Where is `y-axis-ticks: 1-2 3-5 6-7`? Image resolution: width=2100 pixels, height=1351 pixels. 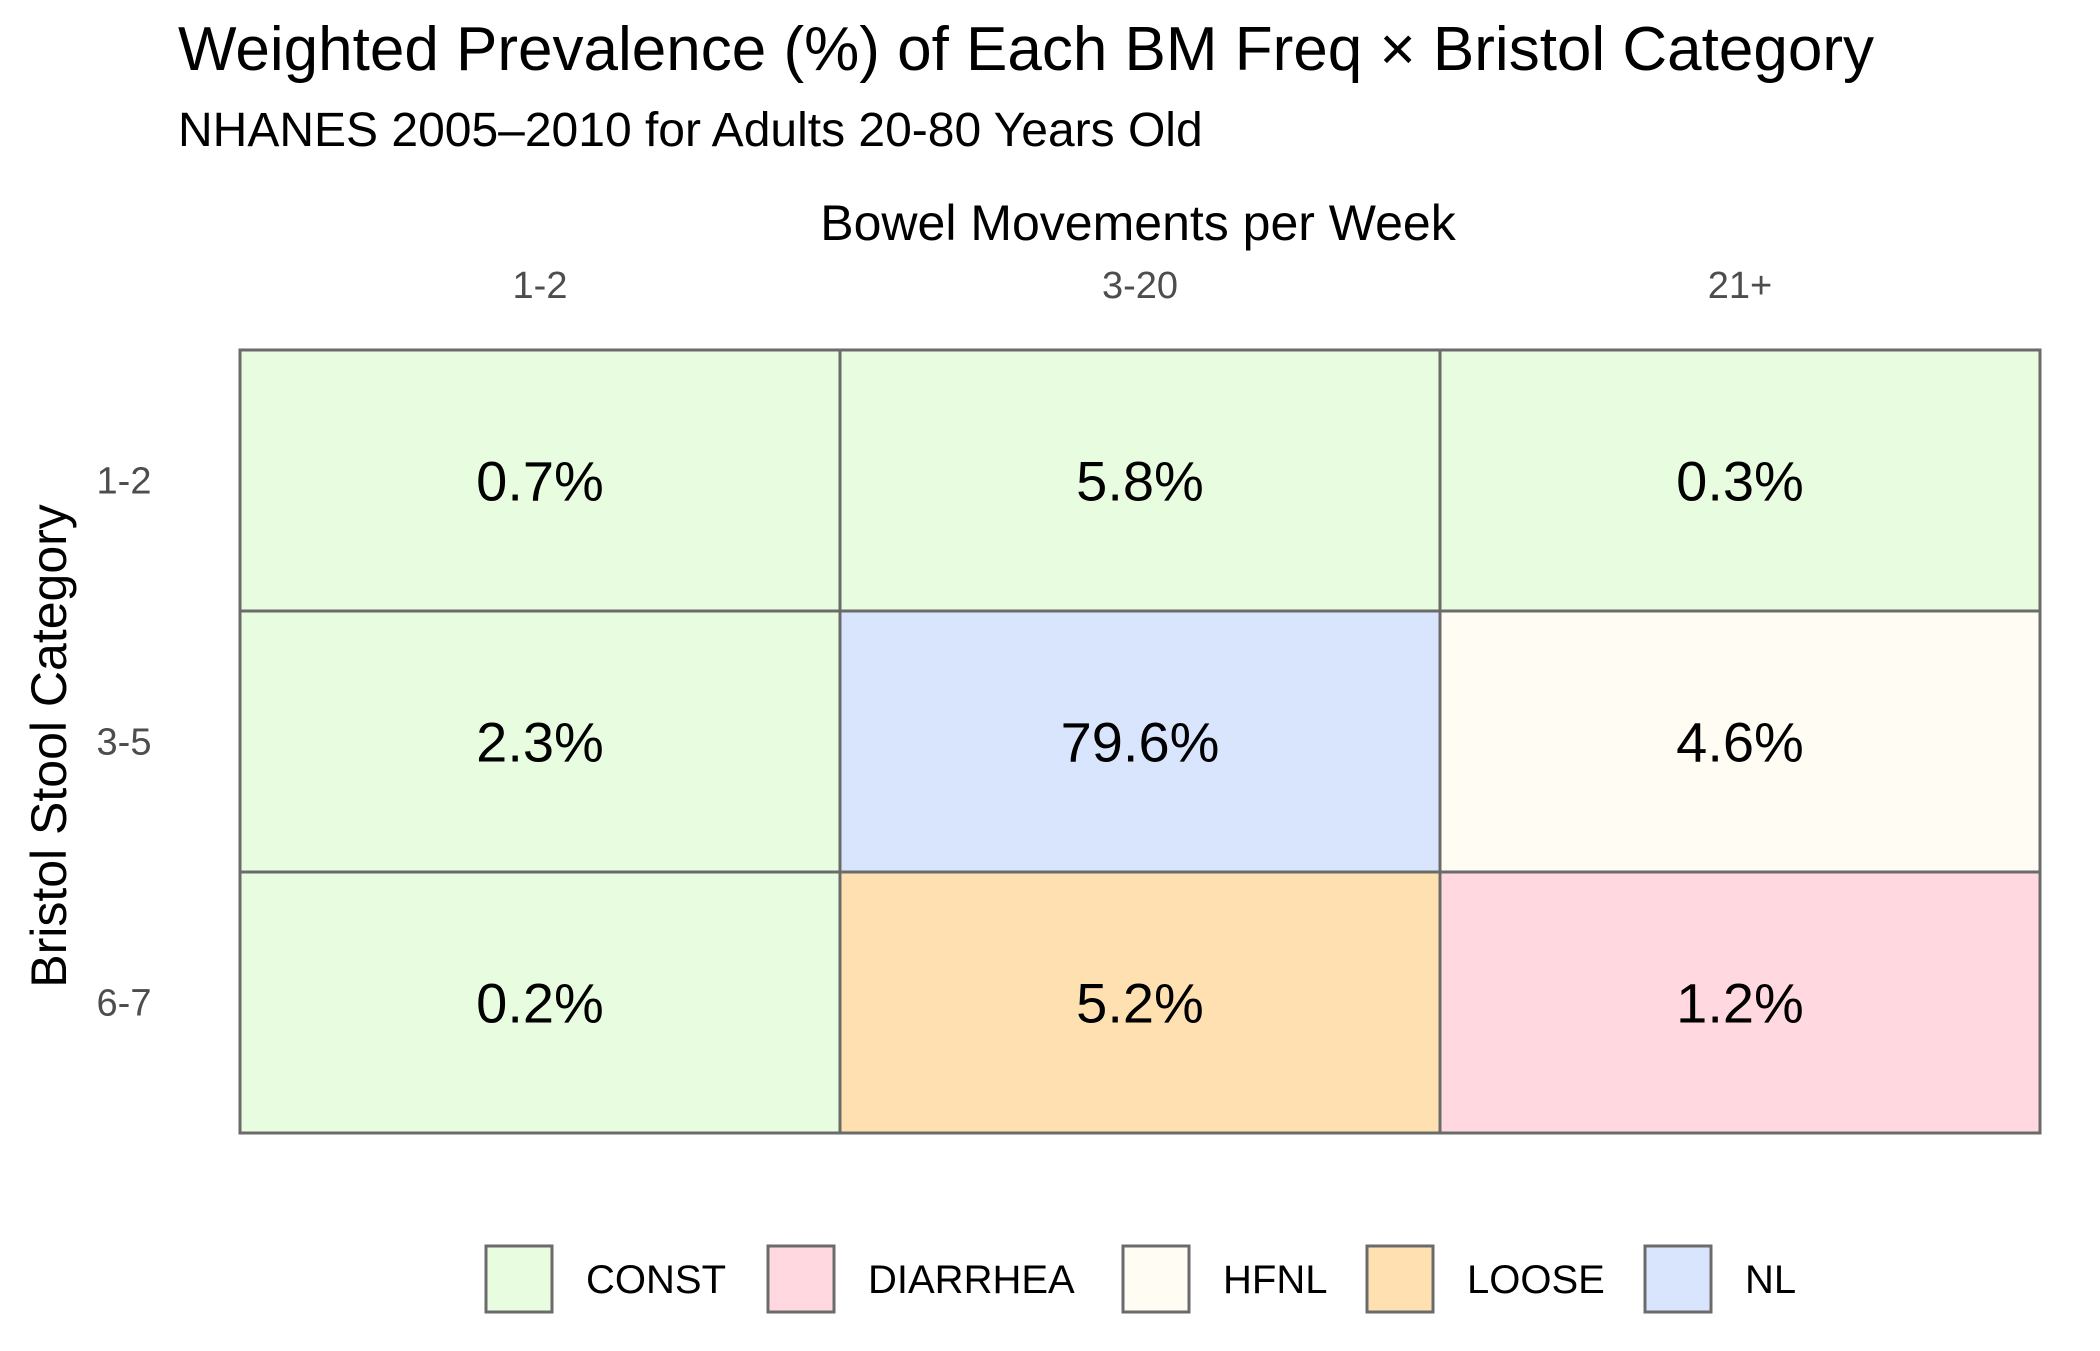 y-axis-ticks: 1-2 3-5 6-7 is located at coordinates (124, 743).